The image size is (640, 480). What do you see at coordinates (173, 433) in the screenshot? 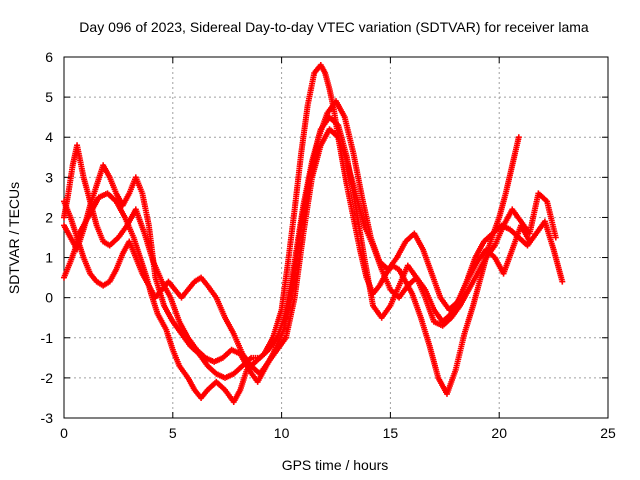
I see `x-tick-label: 5` at bounding box center [173, 433].